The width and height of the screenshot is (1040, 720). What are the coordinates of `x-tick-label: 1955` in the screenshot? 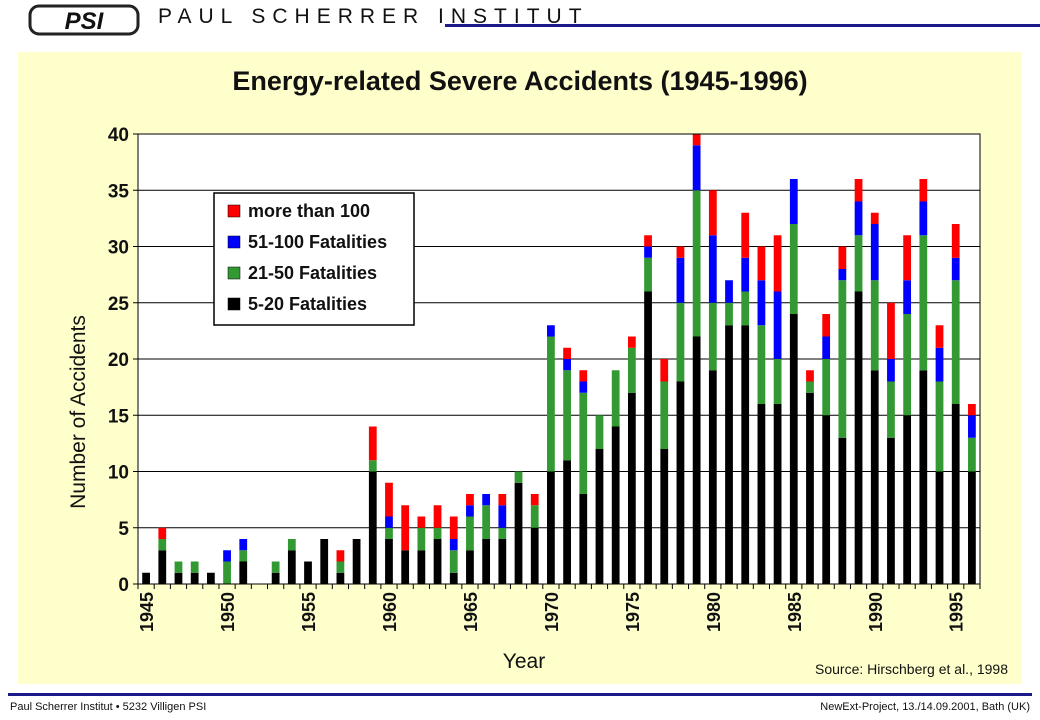 It's located at (309, 612).